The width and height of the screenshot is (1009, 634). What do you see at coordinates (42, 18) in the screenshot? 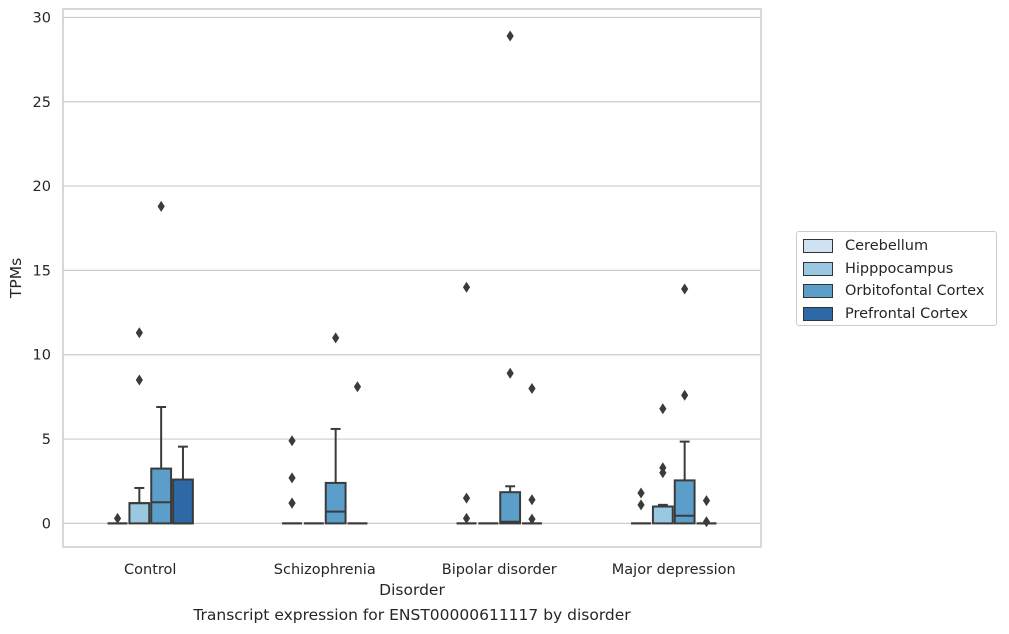
I see `y-tick-label: 30` at bounding box center [42, 18].